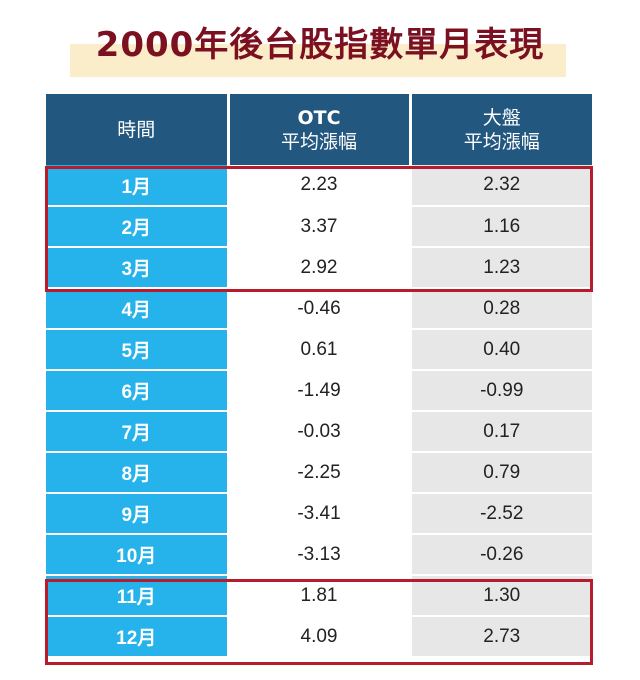 The image size is (640, 680). Describe the element at coordinates (138, 268) in the screenshot. I see `month-cell: 3月` at that location.